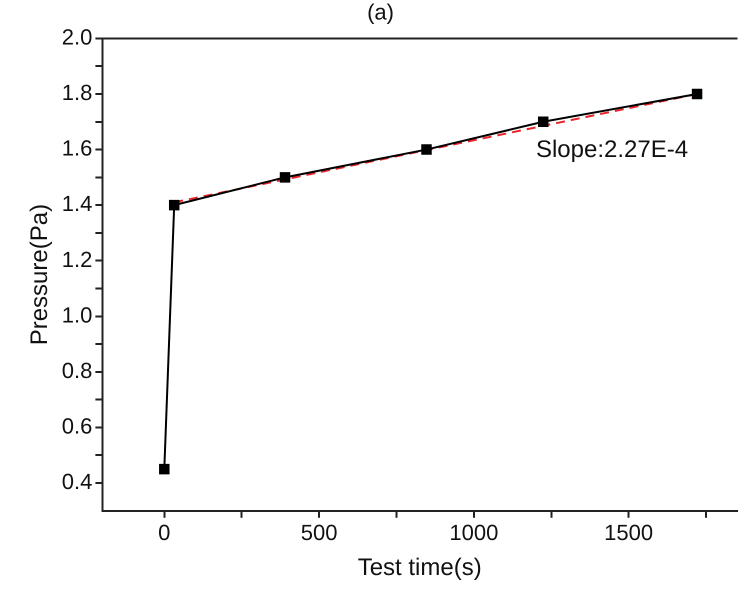  I want to click on x-axis-title: Test time(s), so click(420, 568).